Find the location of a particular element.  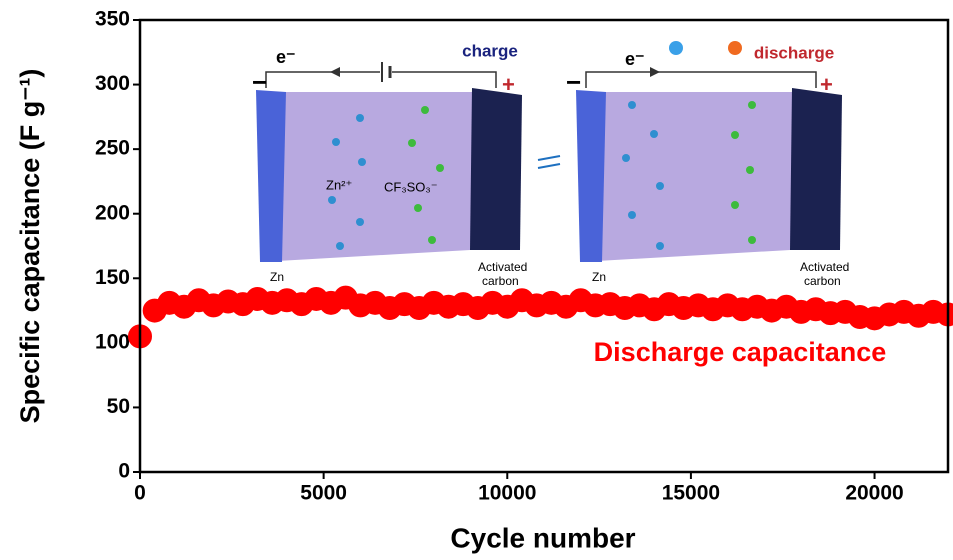

y-tick-label: 300 is located at coordinates (112, 83).